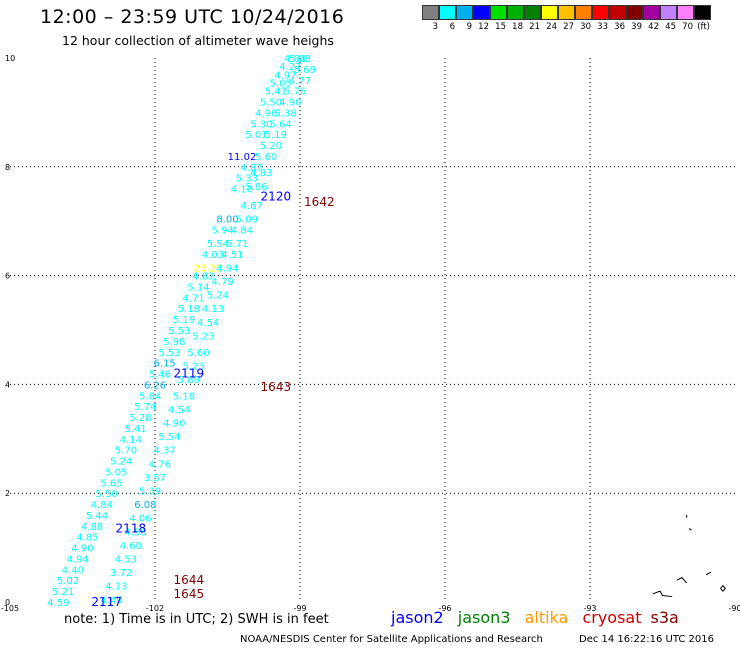 The image size is (740, 650). I want to click on swh-value-label: 4.76, so click(160, 464).